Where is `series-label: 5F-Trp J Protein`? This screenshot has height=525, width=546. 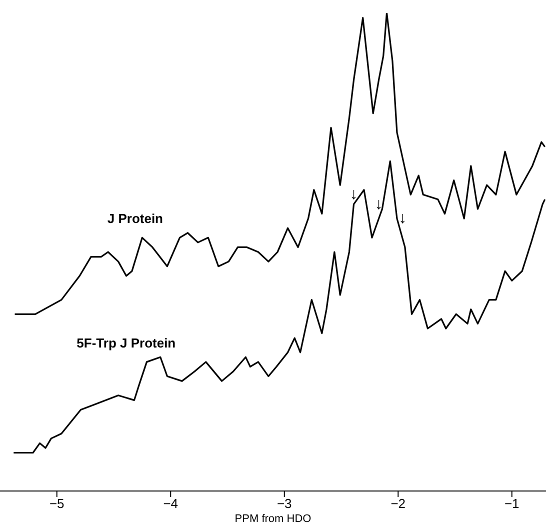
series-label: 5F-Trp J Protein is located at coordinates (126, 342).